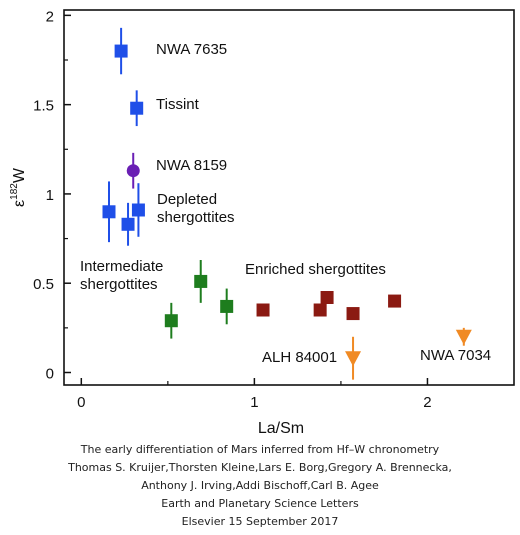 The width and height of the screenshot is (520, 535). Describe the element at coordinates (50, 374) in the screenshot. I see `y-tick-label: 0` at that location.